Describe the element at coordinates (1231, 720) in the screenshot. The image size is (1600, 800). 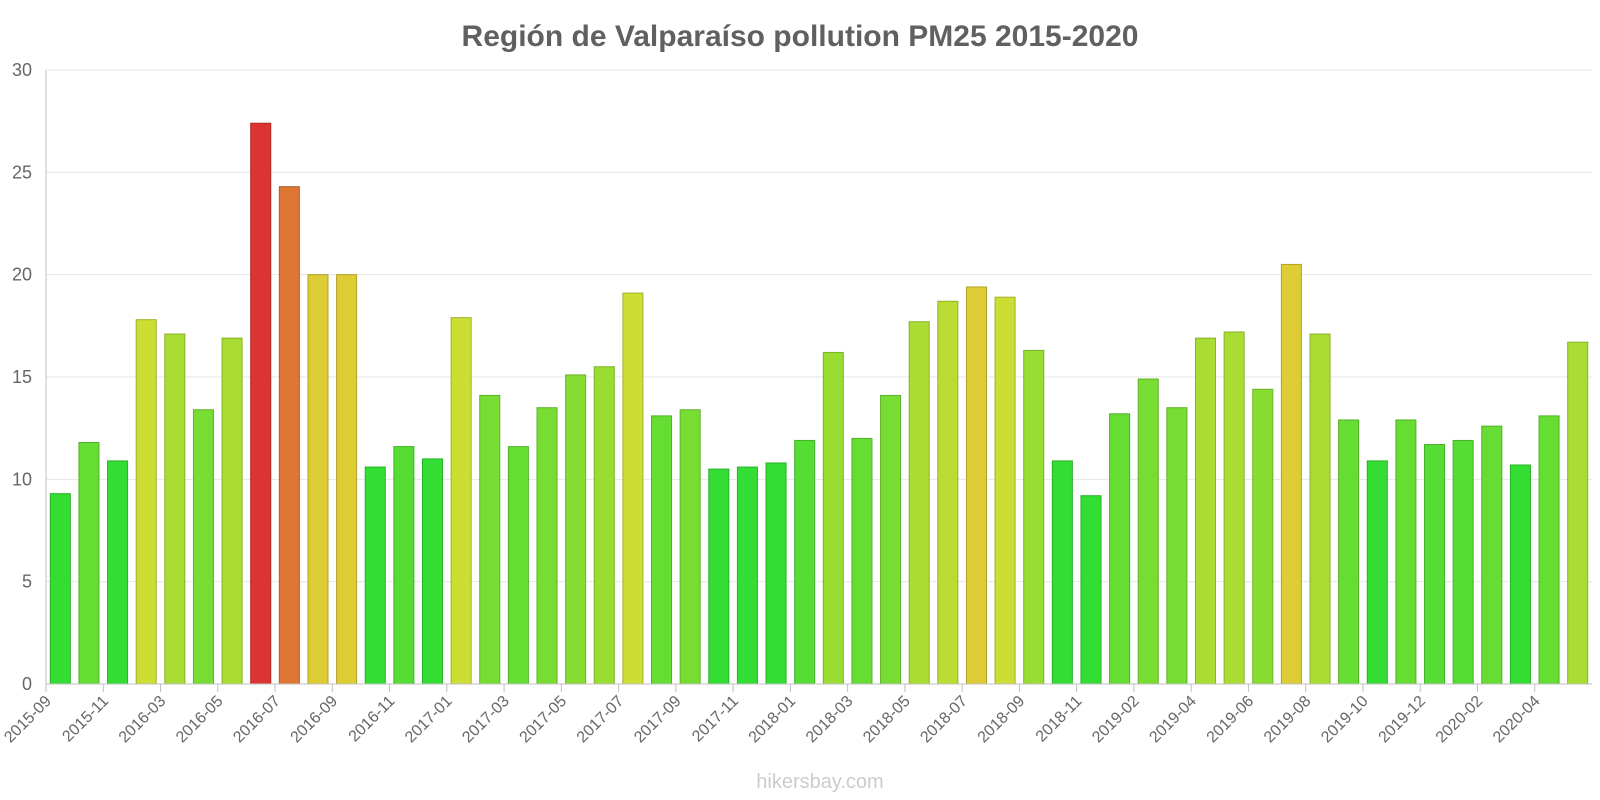
I see `x-tick-label: 2019-06` at that location.